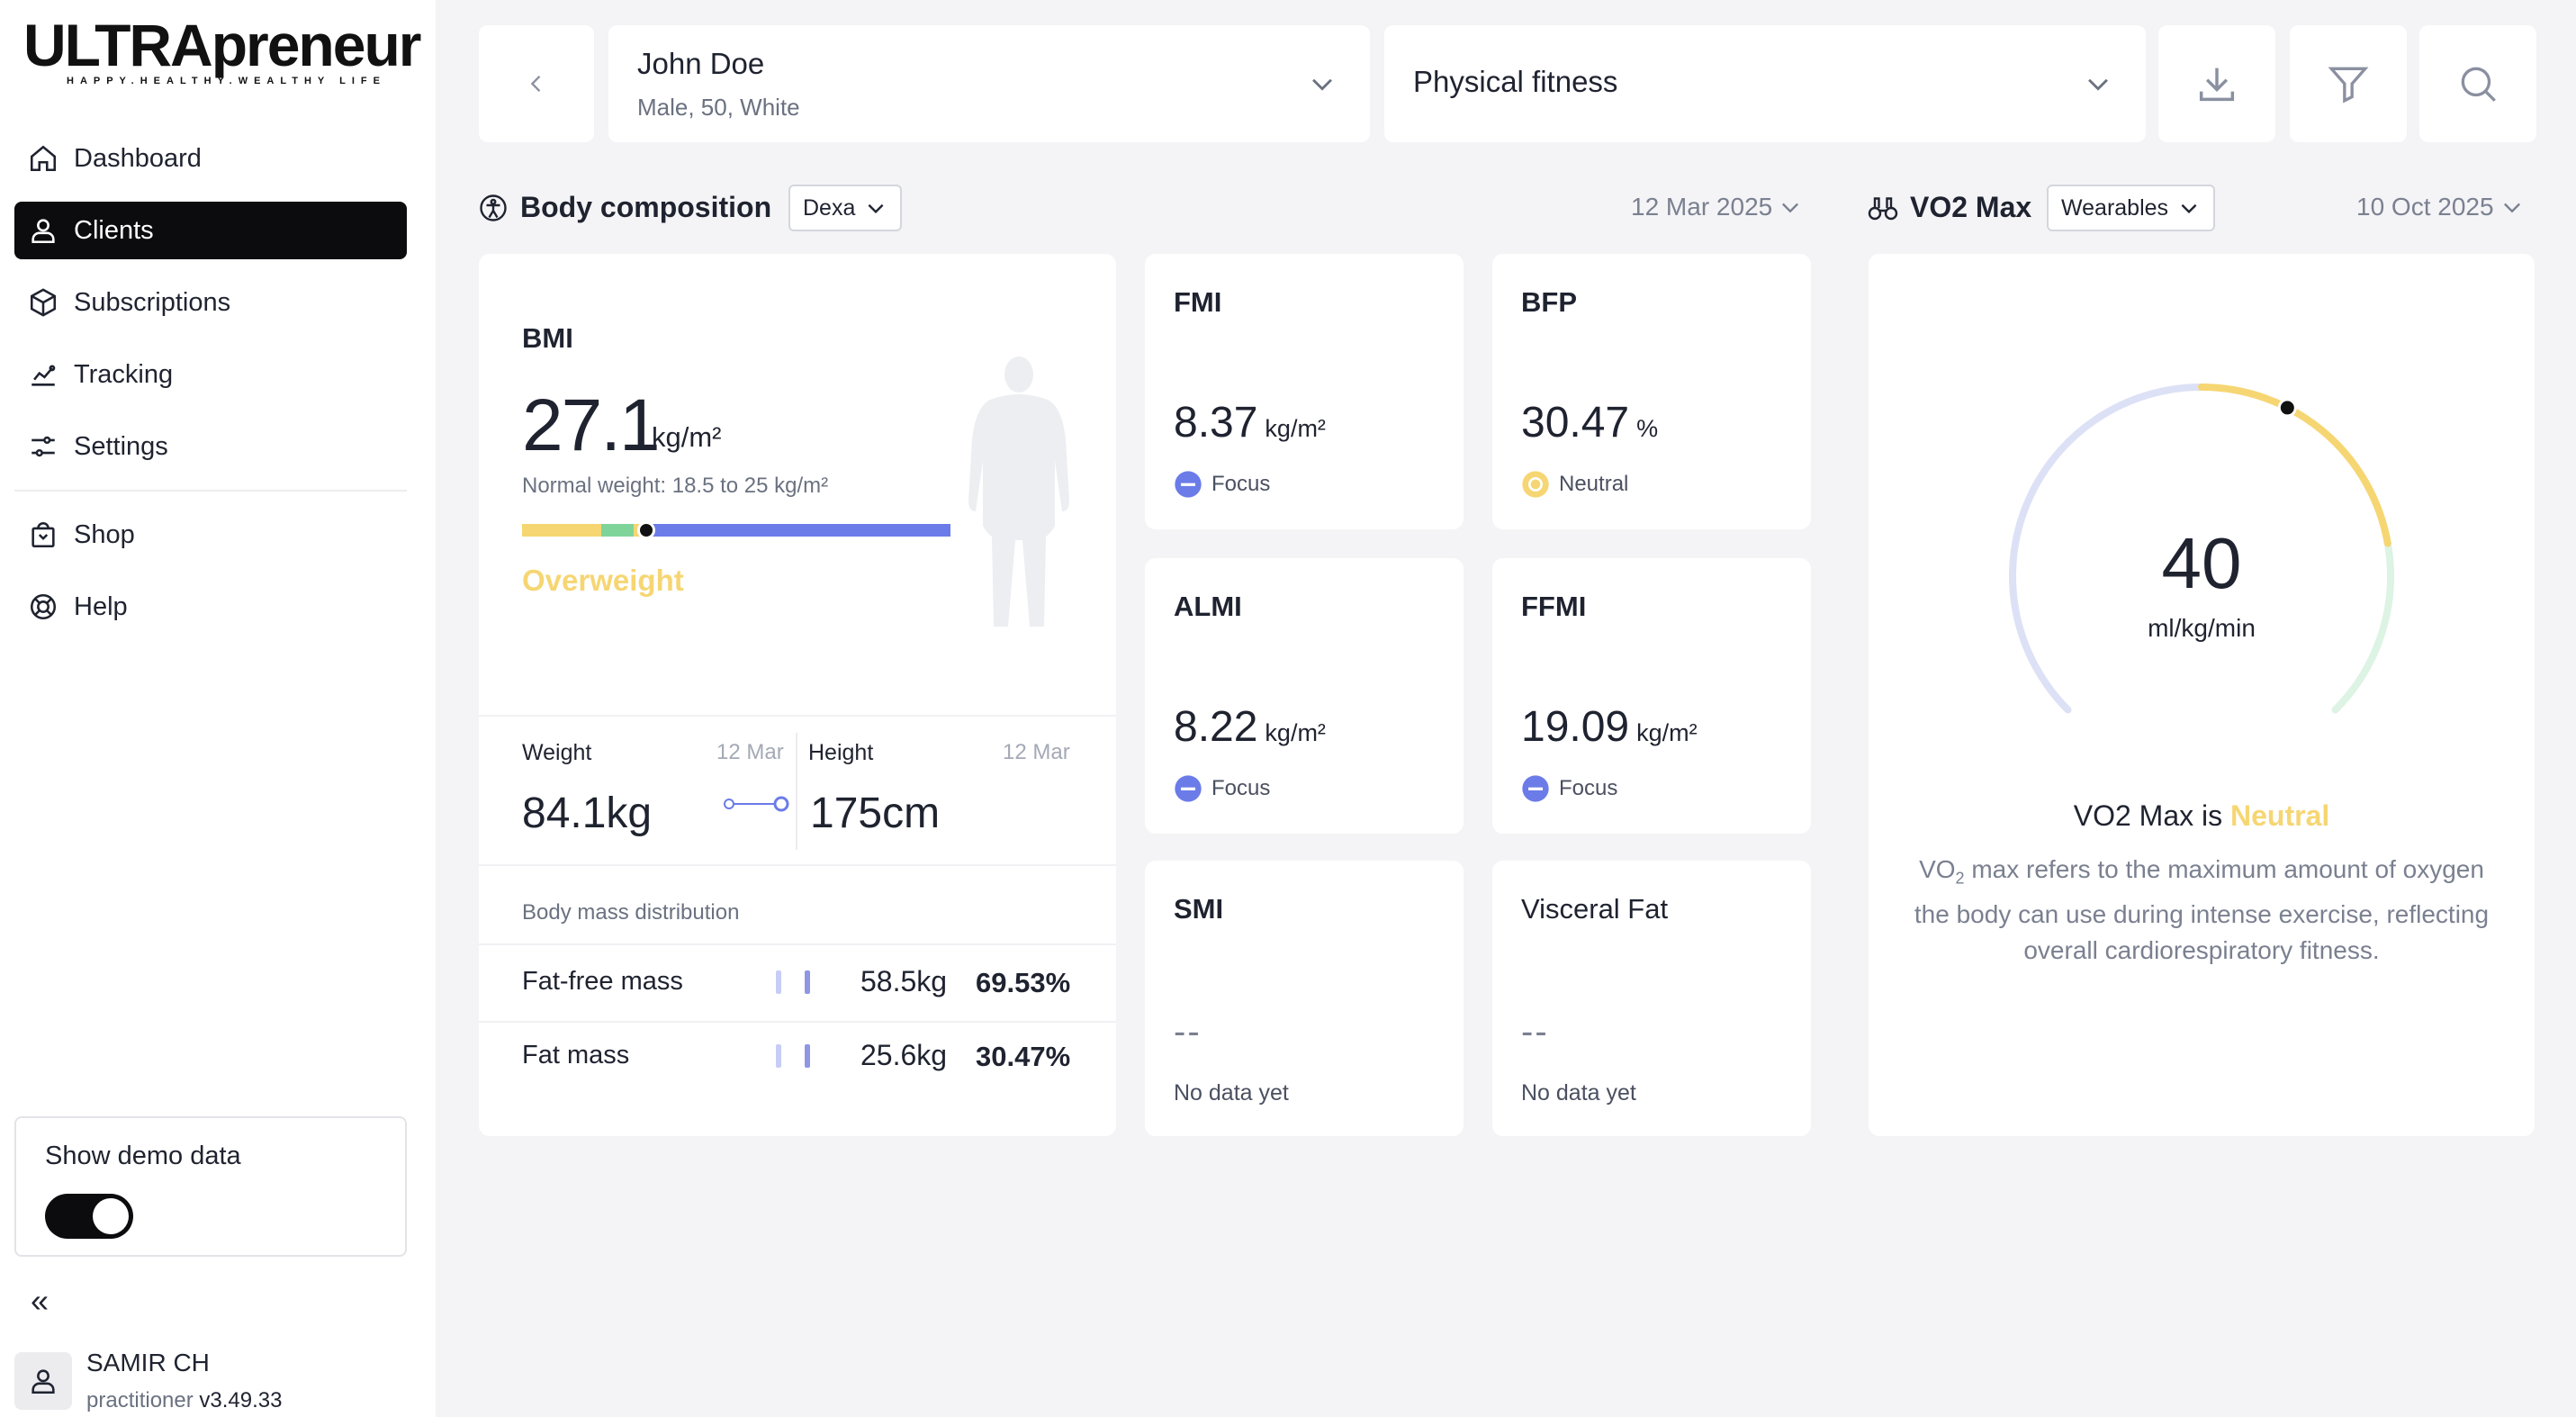 The height and width of the screenshot is (1417, 2576). Describe the element at coordinates (138, 158) in the screenshot. I see `sidebar-item-label: Dashboard` at that location.